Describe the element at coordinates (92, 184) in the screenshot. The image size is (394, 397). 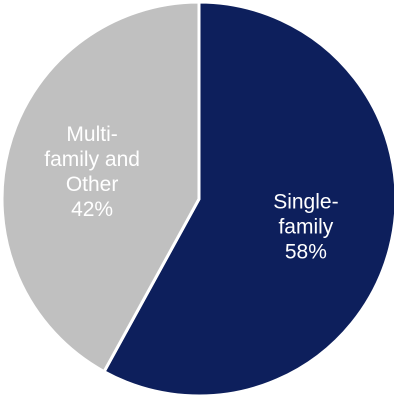
I see `slice-category-label: Other` at that location.